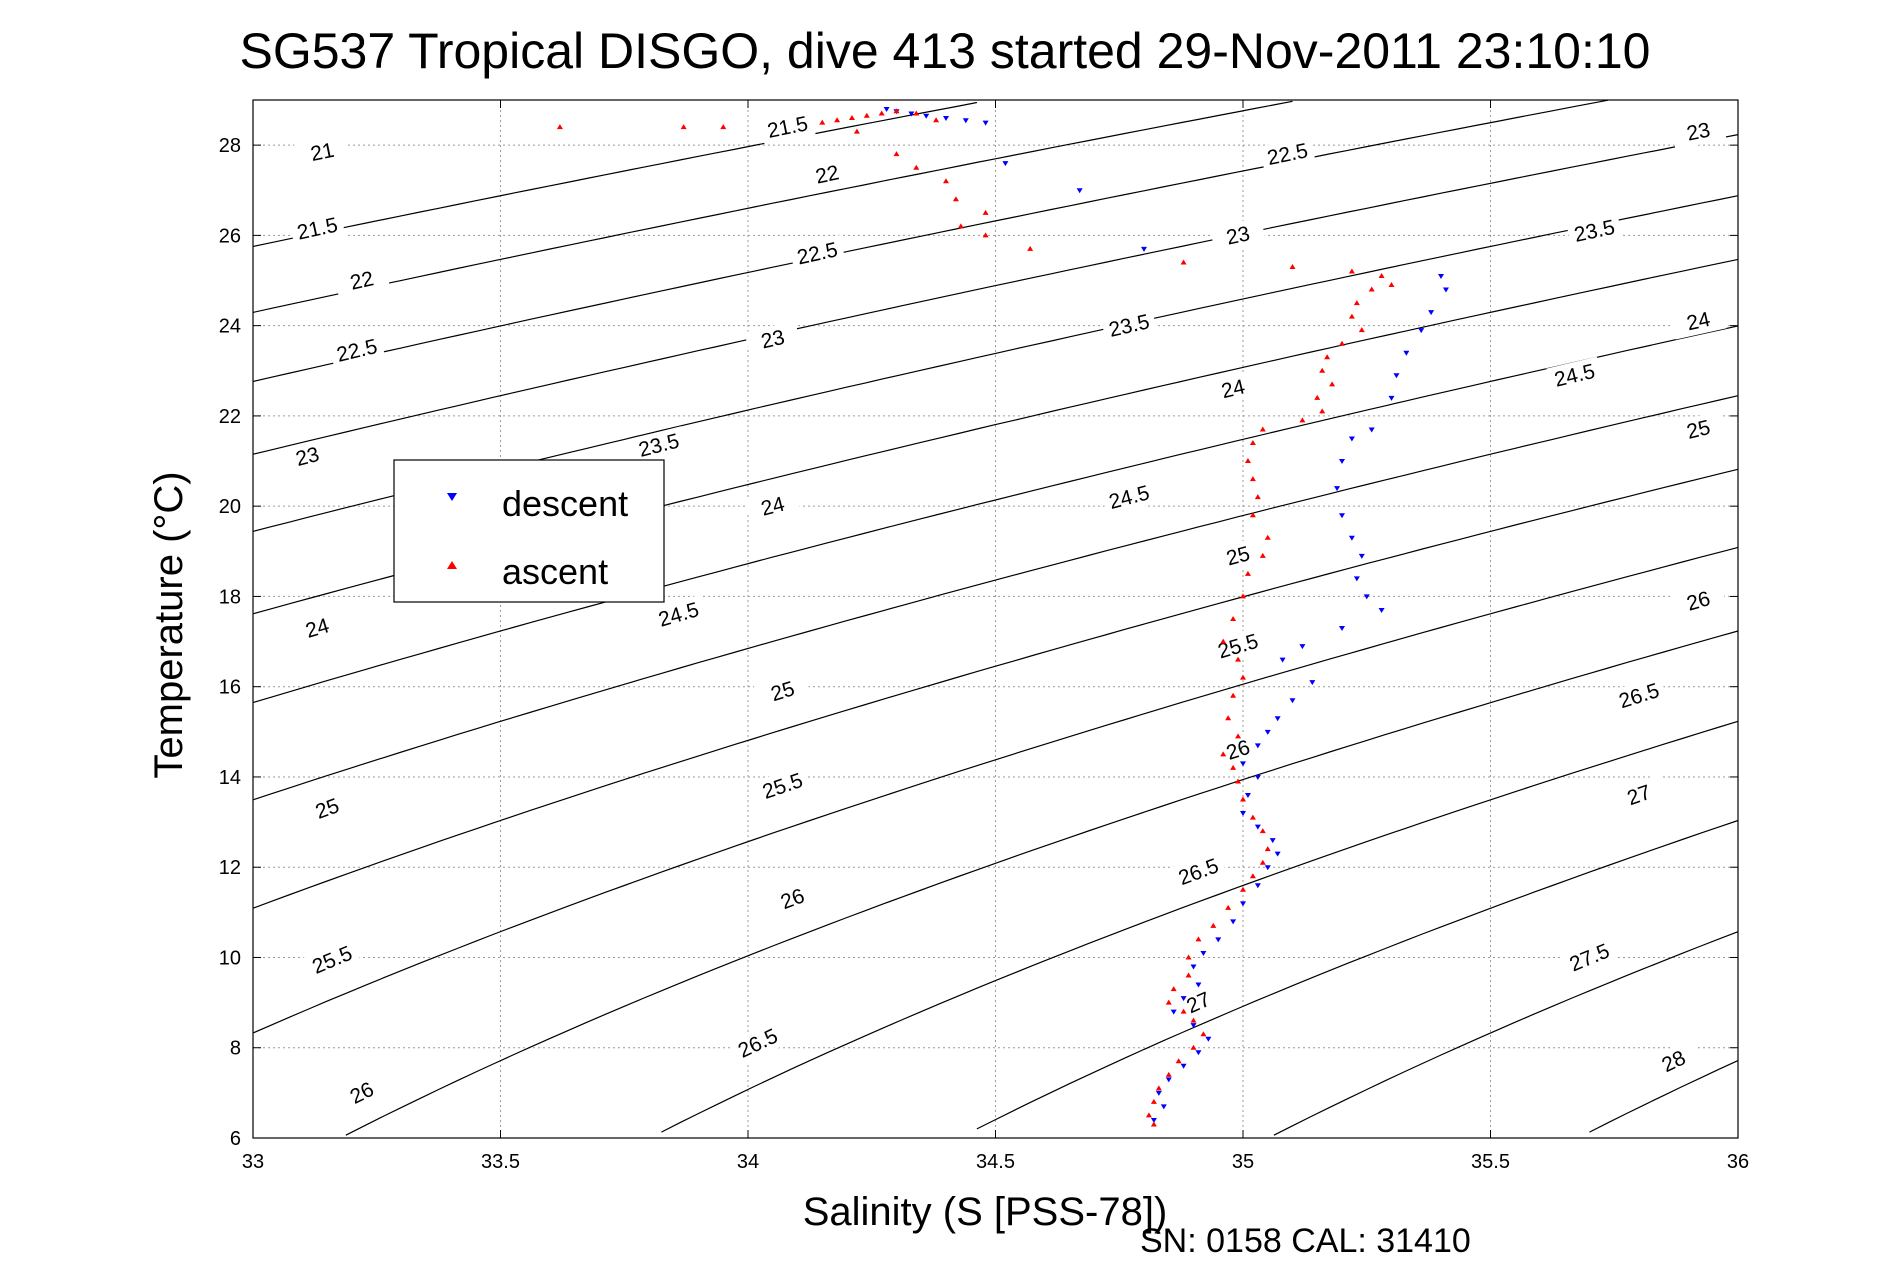 This screenshot has width=1891, height=1262. Describe the element at coordinates (230, 507) in the screenshot. I see `y-tick-label: 20` at that location.